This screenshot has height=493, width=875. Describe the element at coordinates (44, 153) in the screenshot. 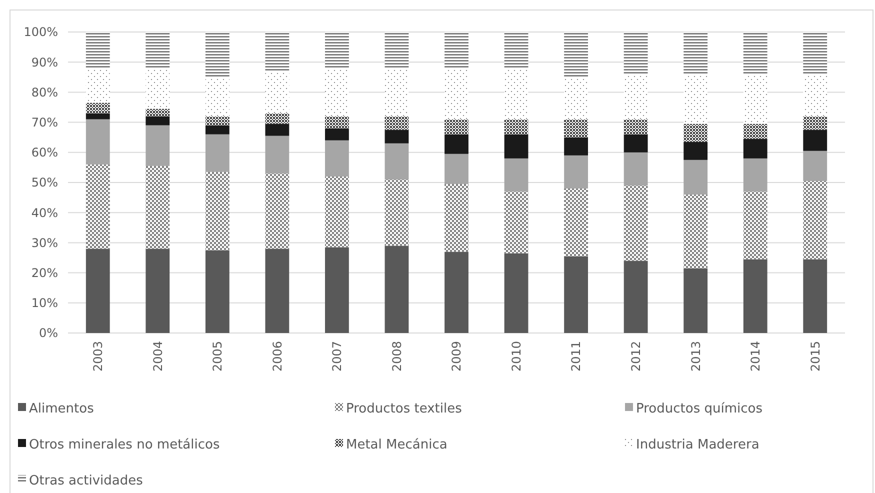

I see `y-tick-label: 60%` at that location.